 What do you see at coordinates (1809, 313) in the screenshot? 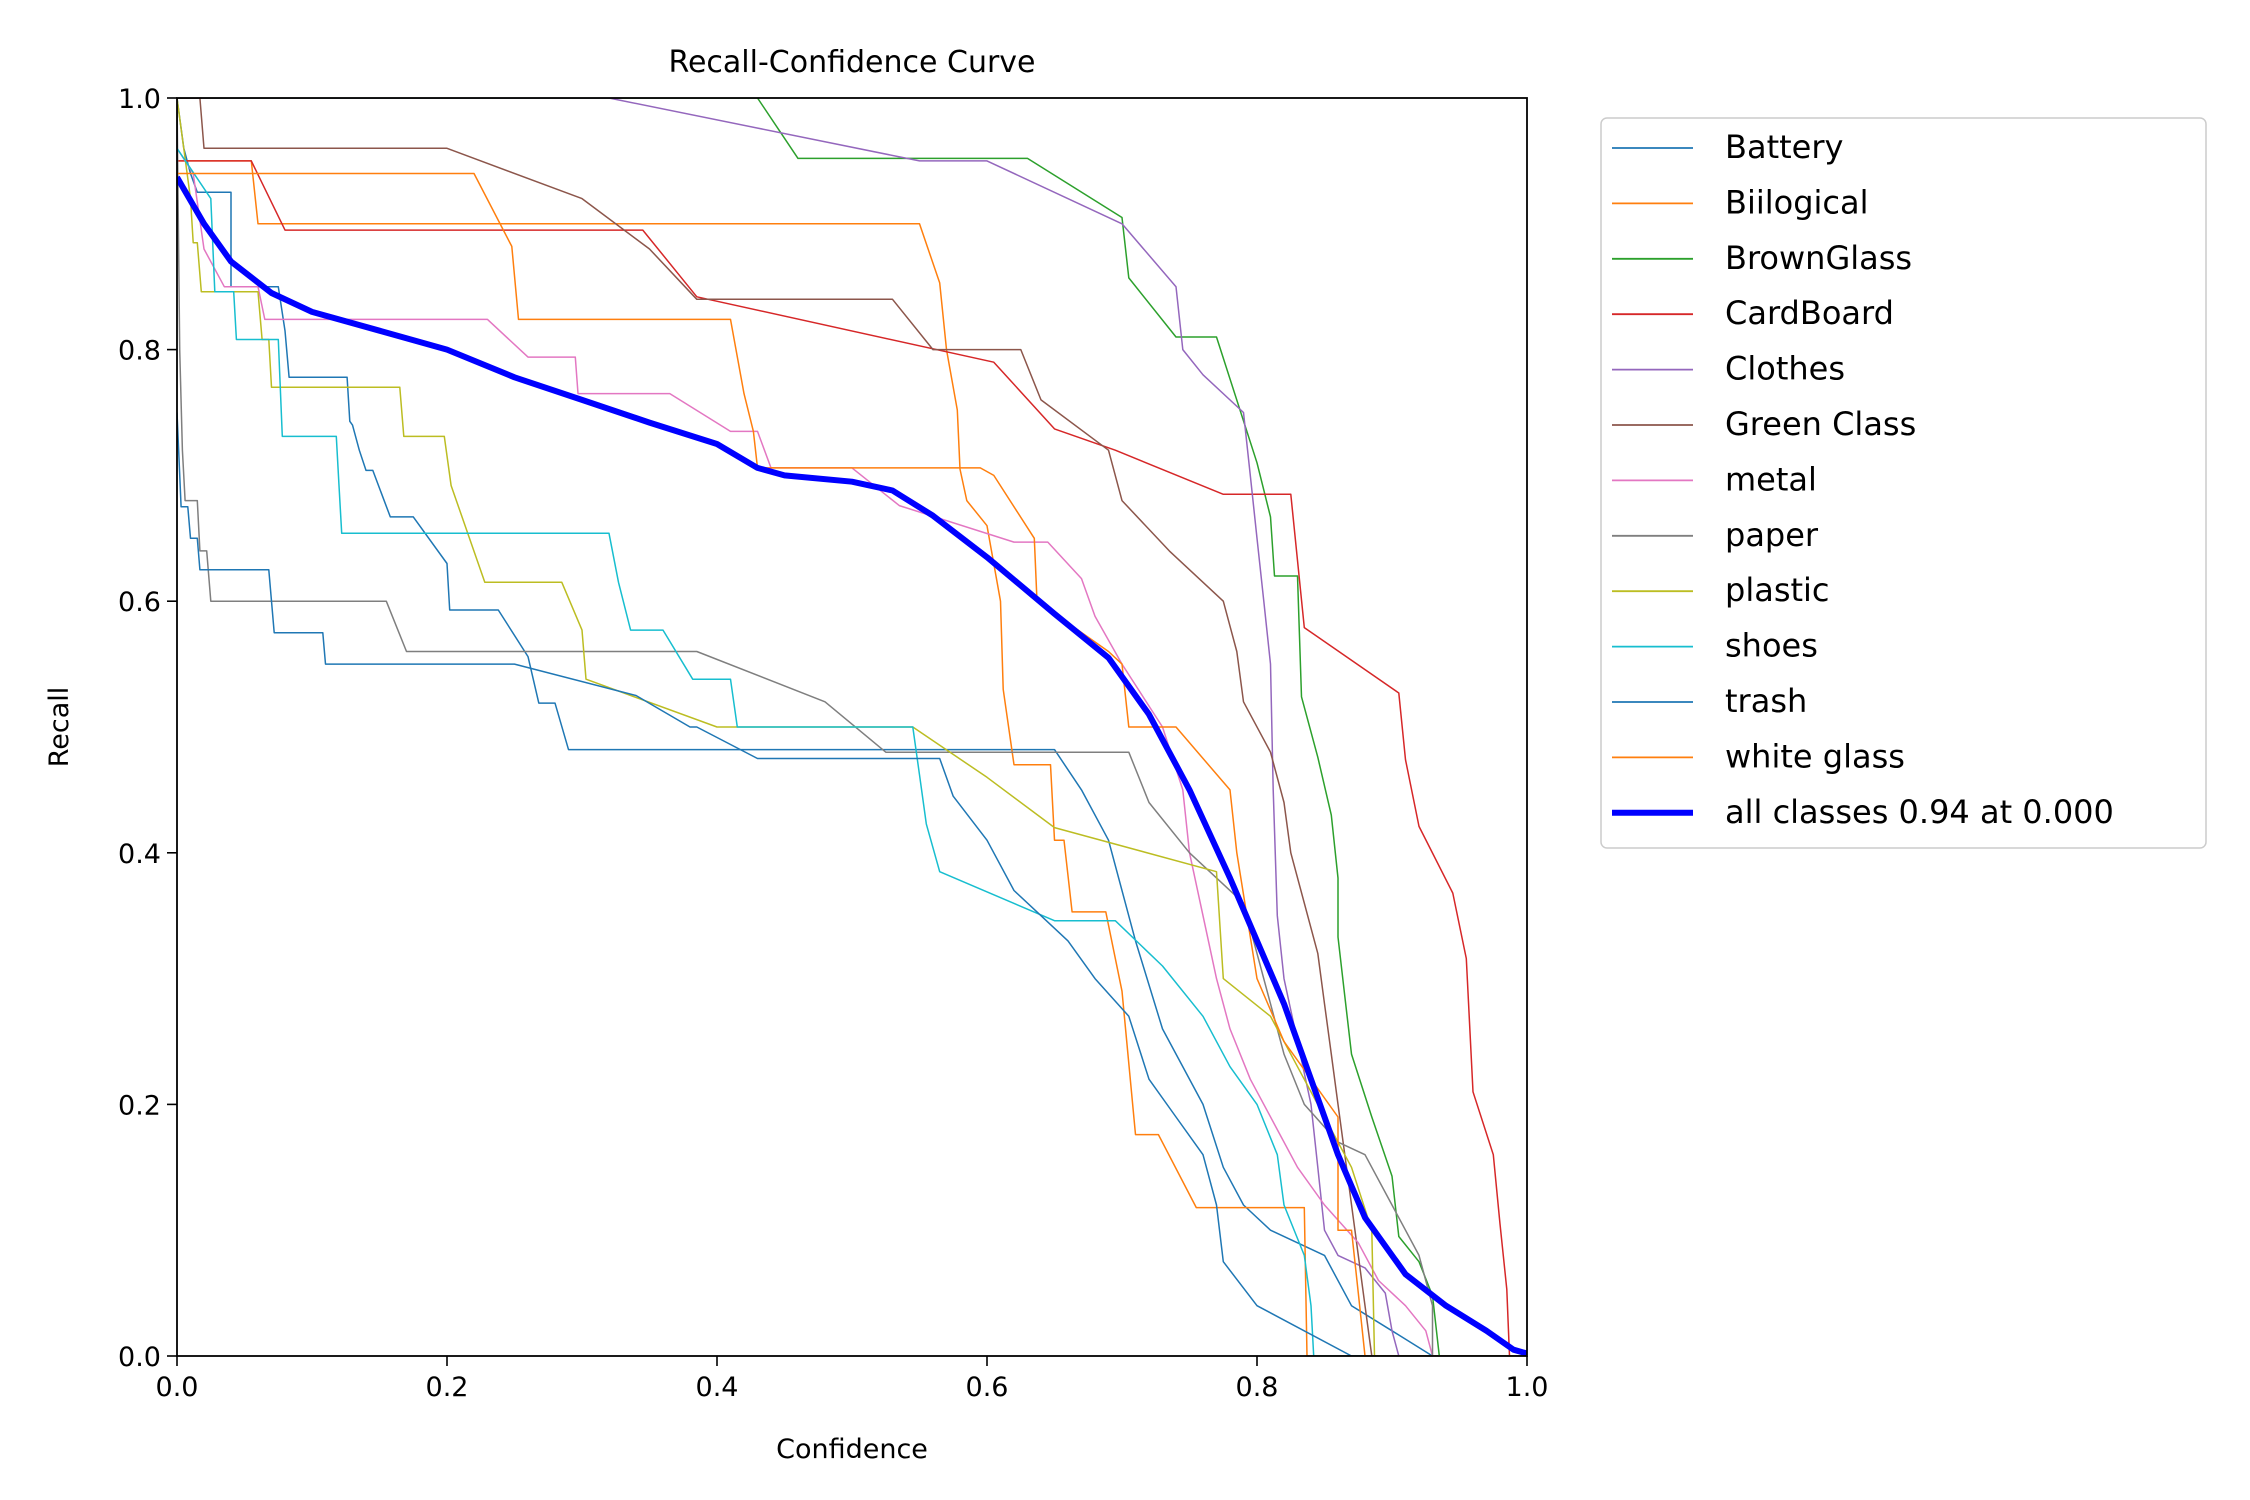
I see `legend-label-cardboard: CardBoard` at bounding box center [1809, 313].